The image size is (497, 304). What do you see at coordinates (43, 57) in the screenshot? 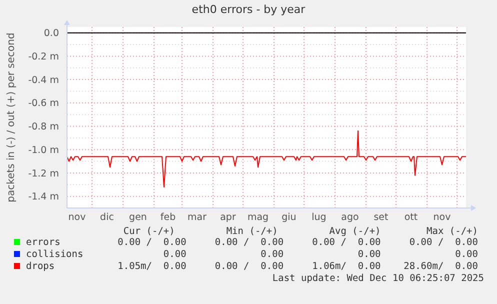
I see `y-tick-label: -0.2 m` at bounding box center [43, 57].